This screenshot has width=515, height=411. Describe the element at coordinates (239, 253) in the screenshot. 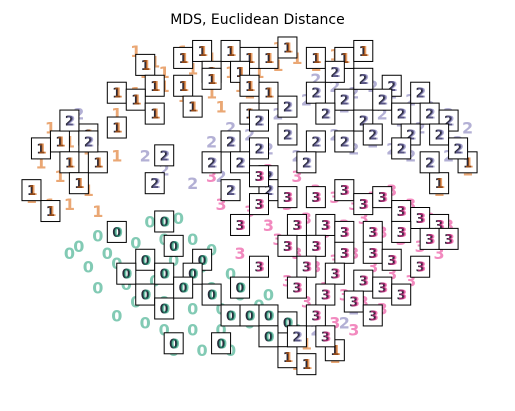

I see `digit-marker-3-40: 3` at that location.